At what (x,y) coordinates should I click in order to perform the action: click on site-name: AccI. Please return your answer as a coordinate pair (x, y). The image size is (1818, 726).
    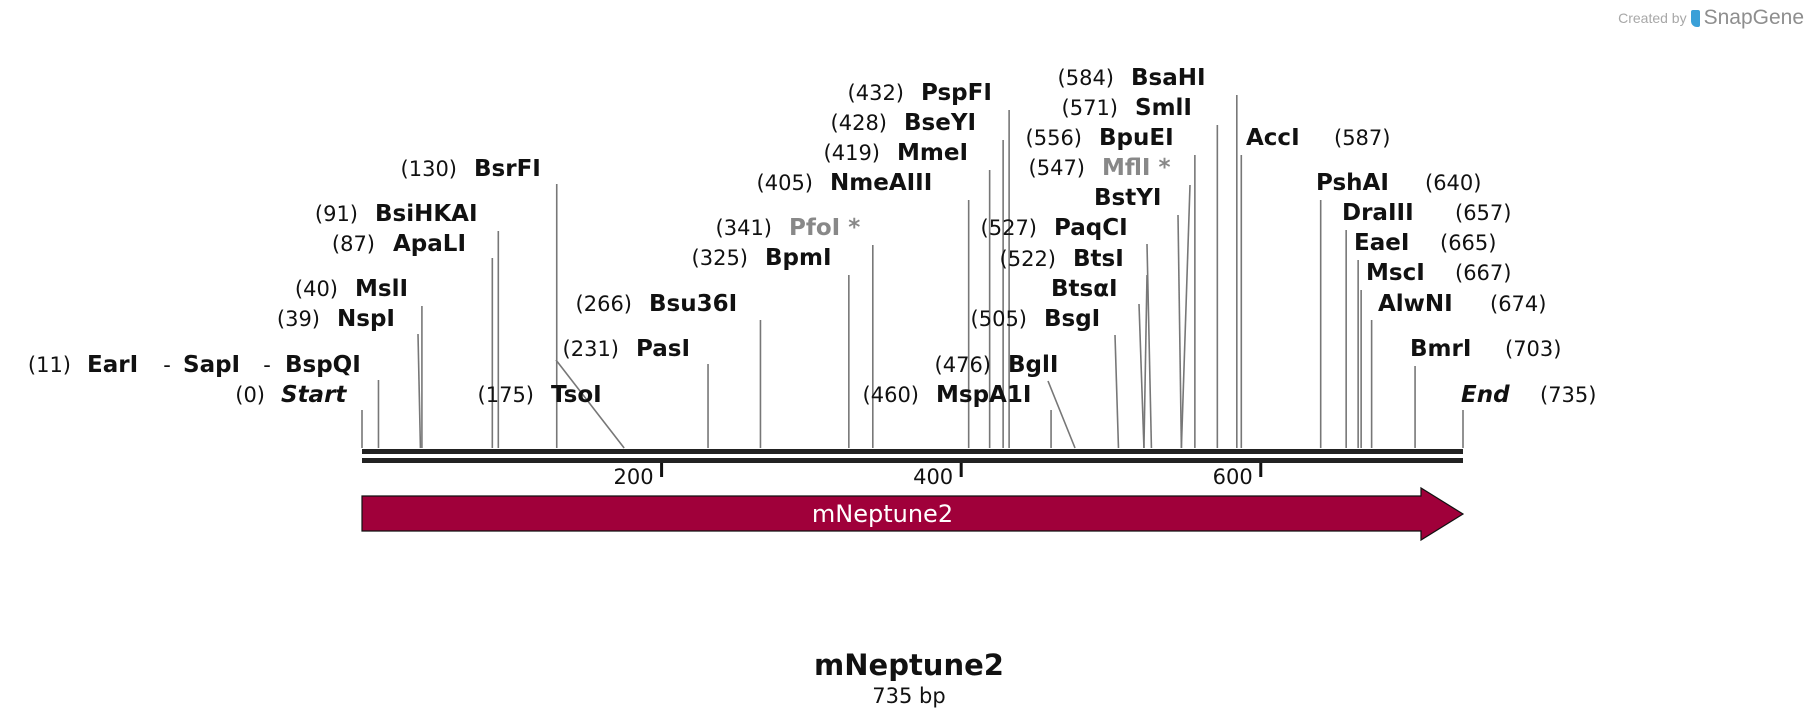
    Looking at the image, I should click on (1273, 138).